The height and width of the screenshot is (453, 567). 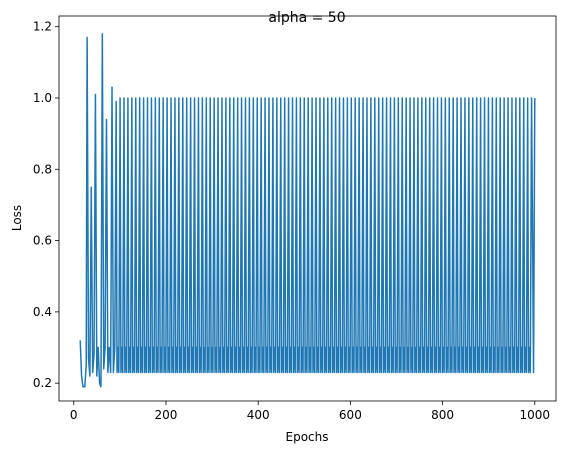 I want to click on y-tick-label: 0.4, so click(x=42, y=312).